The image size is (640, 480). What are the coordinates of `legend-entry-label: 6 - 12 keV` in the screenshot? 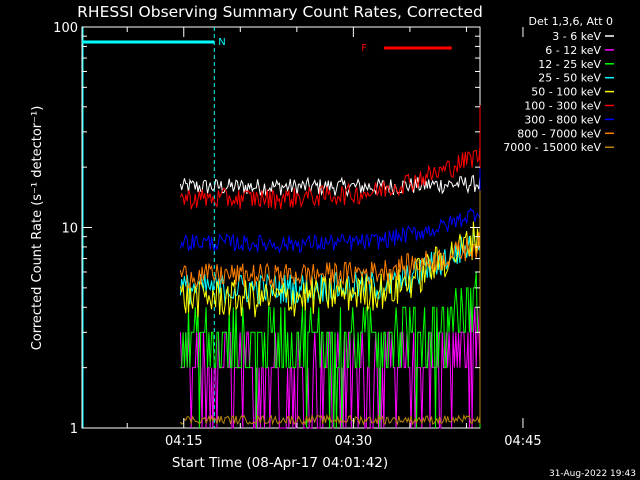 It's located at (573, 50).